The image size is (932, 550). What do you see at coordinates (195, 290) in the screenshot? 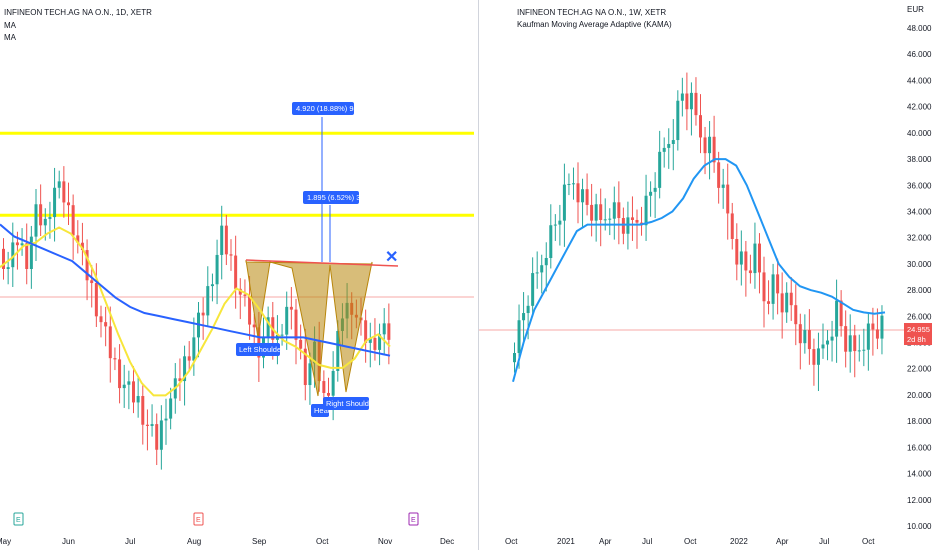
I see `ma-slow-line` at bounding box center [195, 290].